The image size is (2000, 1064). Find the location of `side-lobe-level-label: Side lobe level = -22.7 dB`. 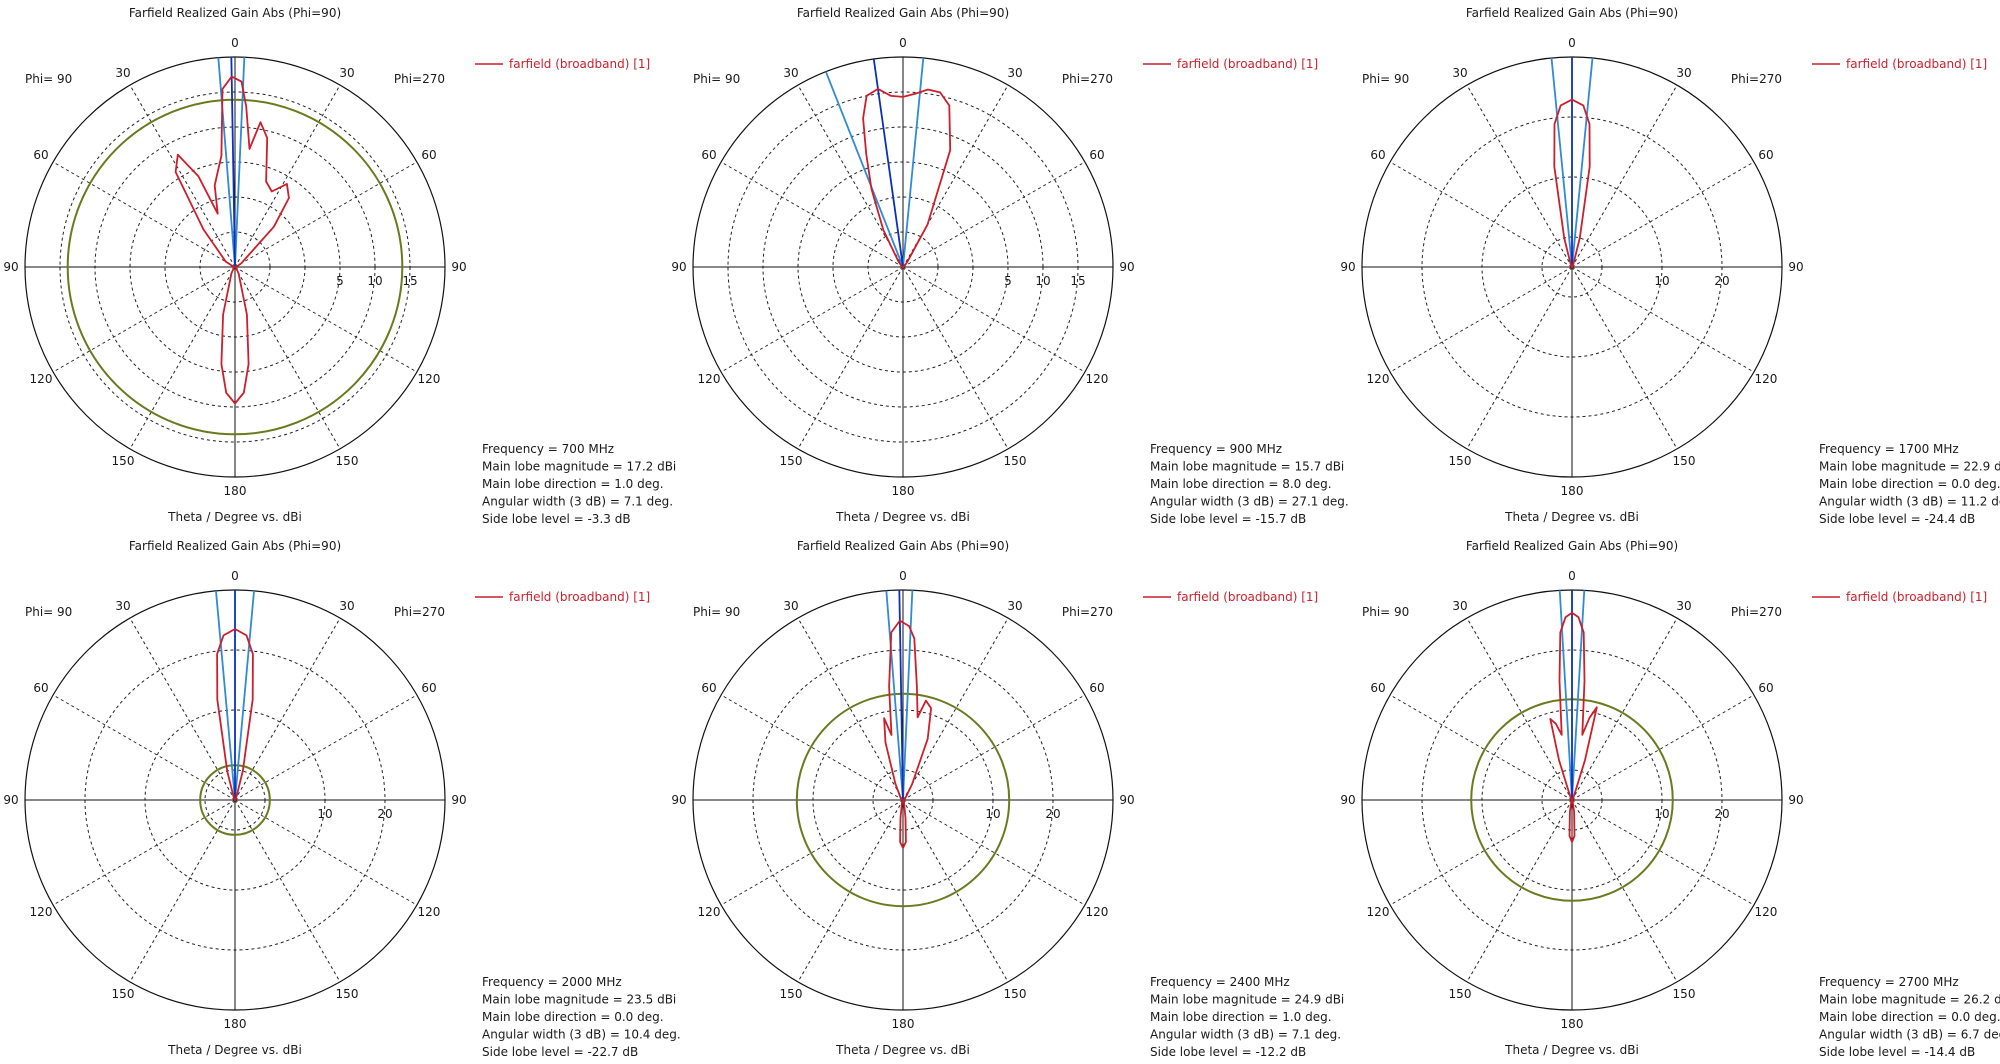

side-lobe-level-label: Side lobe level = -22.7 dB is located at coordinates (560, 1052).